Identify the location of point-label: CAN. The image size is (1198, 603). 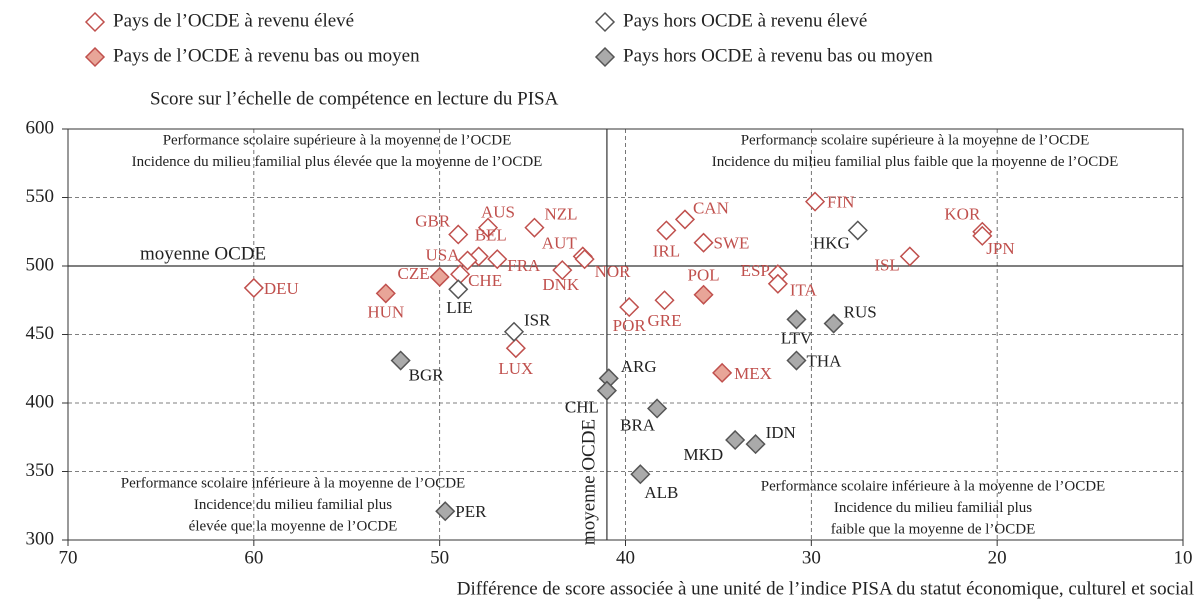
(711, 207).